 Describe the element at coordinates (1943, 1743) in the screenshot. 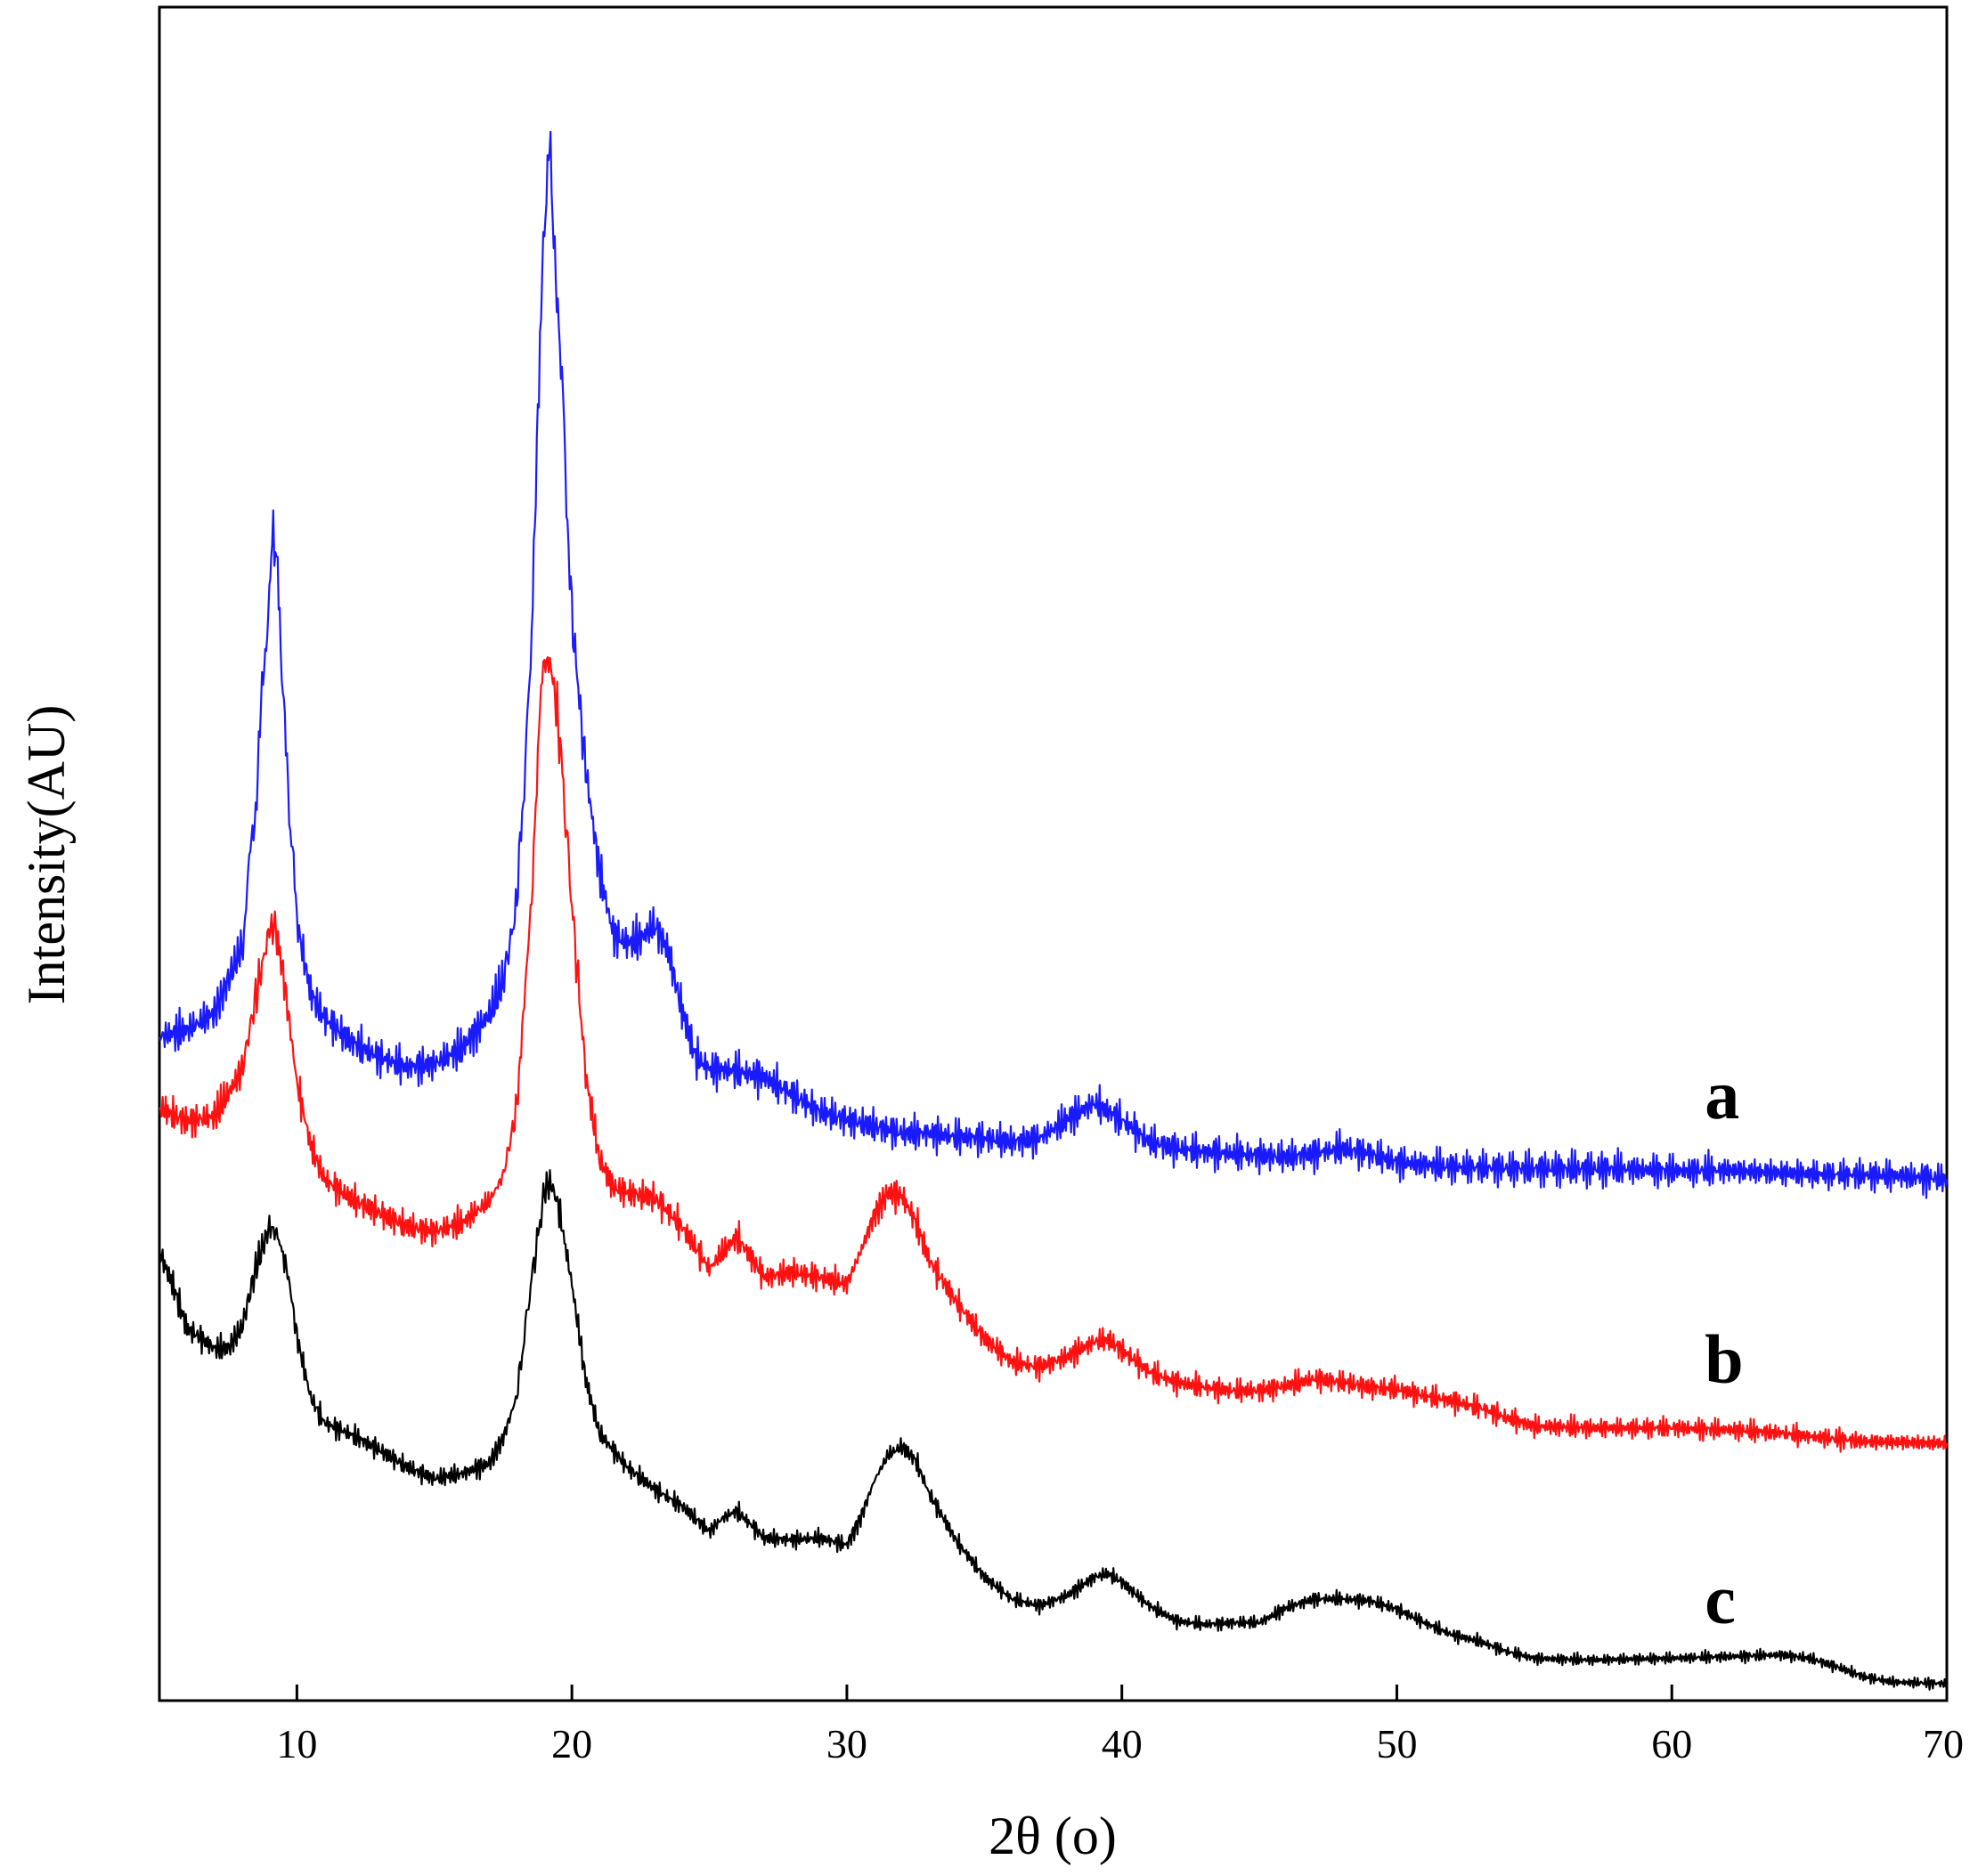

I see `x-tick-label-70: 70` at that location.